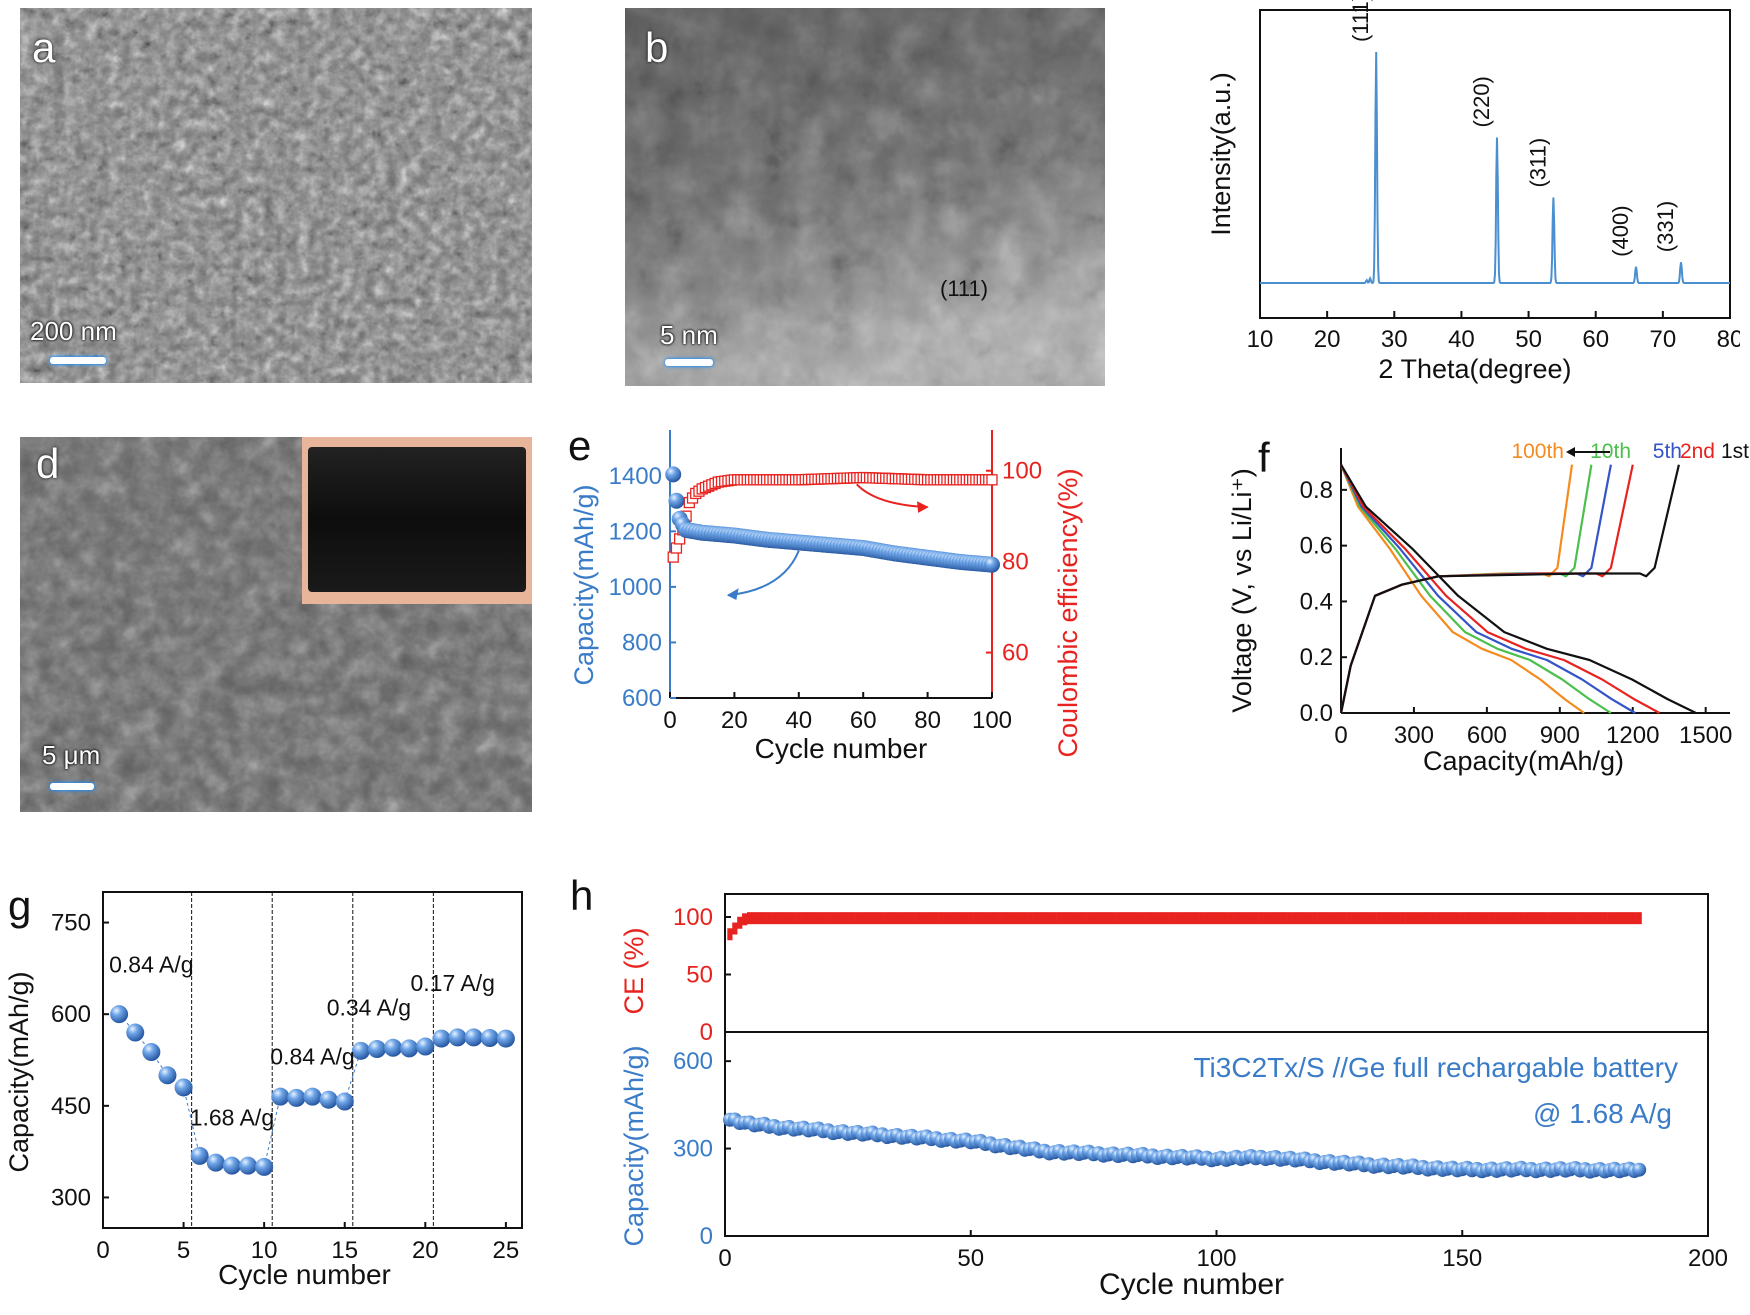  Describe the element at coordinates (1663, 339) in the screenshot. I see `x-tick-label-c: 70` at that location.